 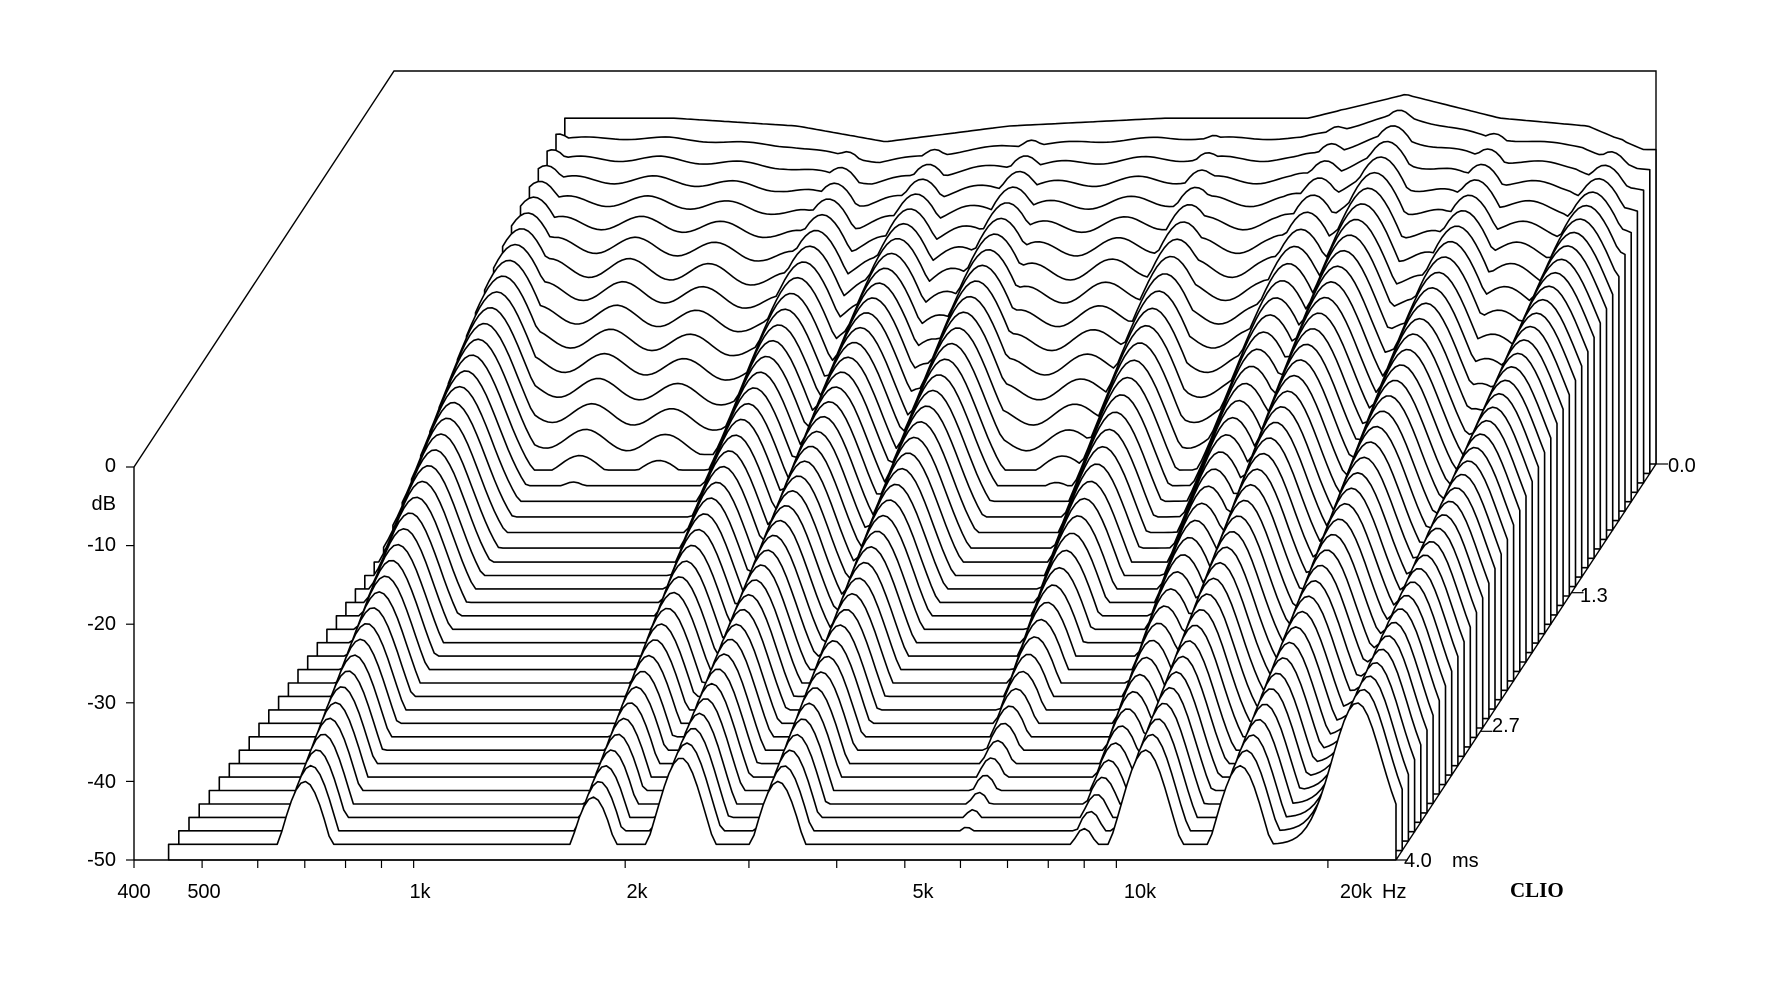 What do you see at coordinates (101, 703) in the screenshot?
I see `z-tick-label: -30` at bounding box center [101, 703].